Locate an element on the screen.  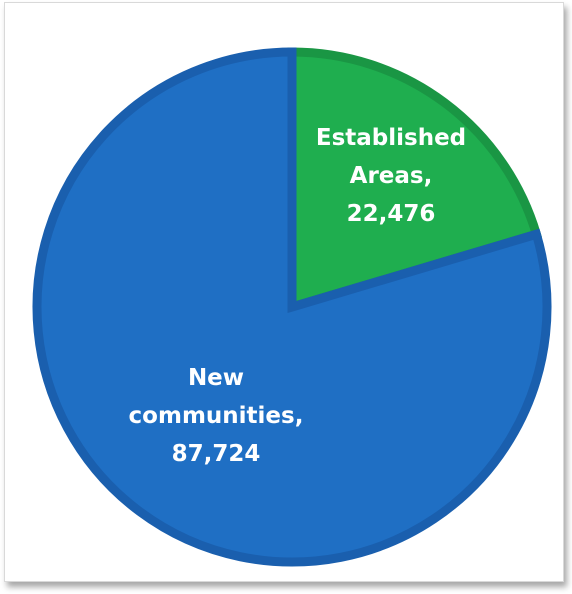
slice-label-established-areas: Established Areas, 22,476 is located at coordinates (391, 176).